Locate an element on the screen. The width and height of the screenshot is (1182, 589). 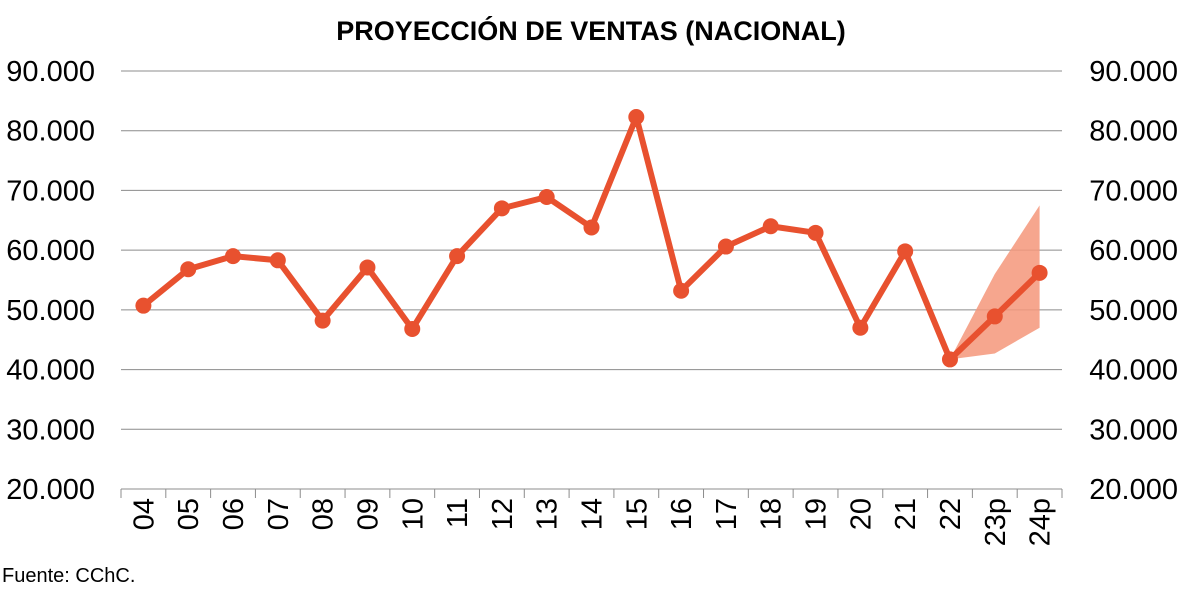
y-tick-label-right: 90.000 is located at coordinates (1133, 72).